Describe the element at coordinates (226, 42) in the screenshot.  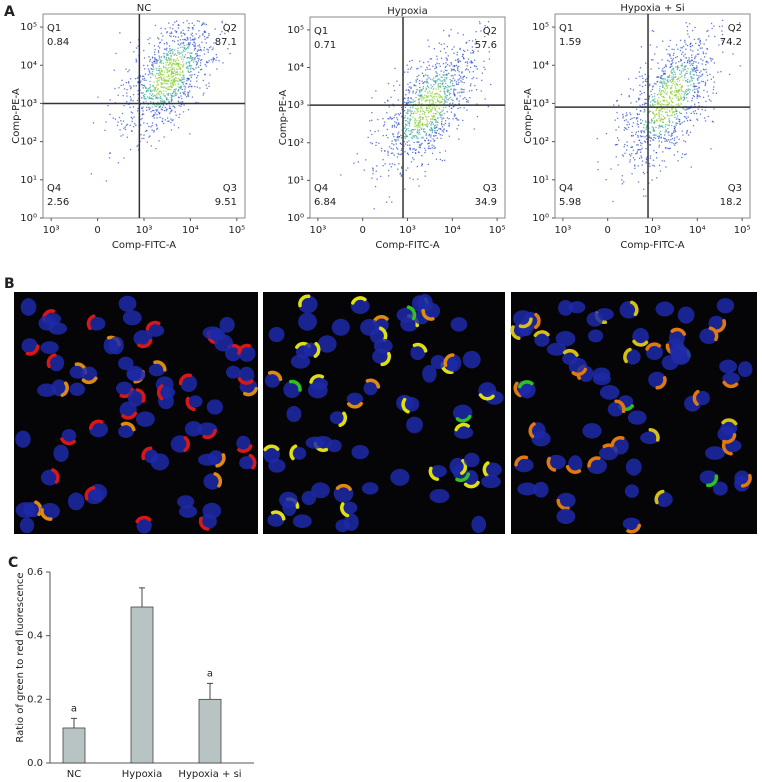
I see `quadrant-value: 87.1` at that location.